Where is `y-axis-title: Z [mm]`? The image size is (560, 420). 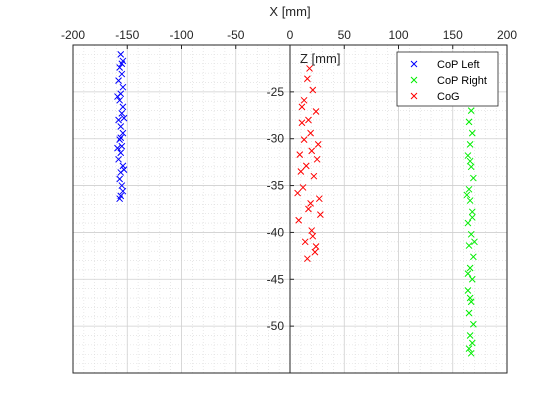 y-axis-title: Z [mm] is located at coordinates (320, 58).